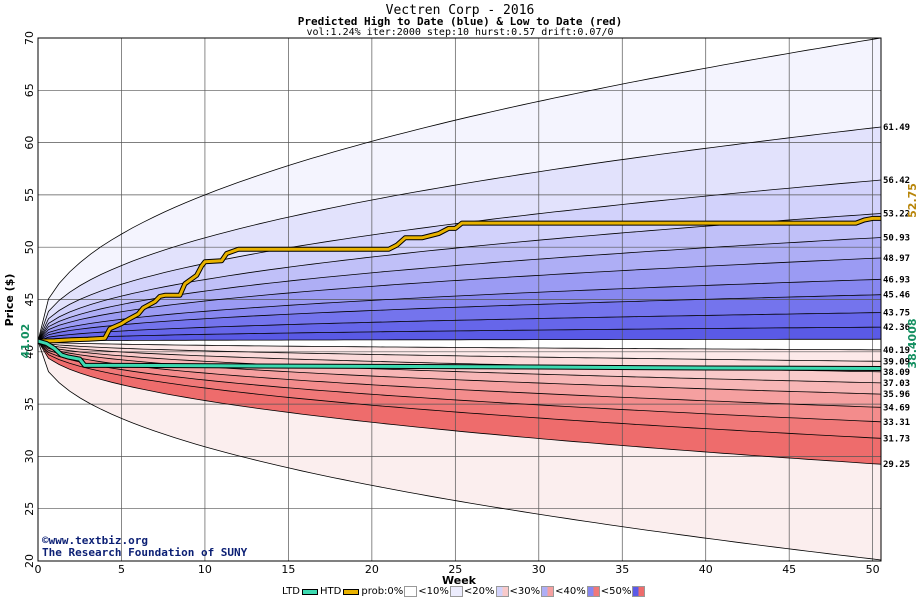 This screenshot has width=920, height=600. What do you see at coordinates (29, 404) in the screenshot?
I see `y-tick-label: 35` at bounding box center [29, 404].